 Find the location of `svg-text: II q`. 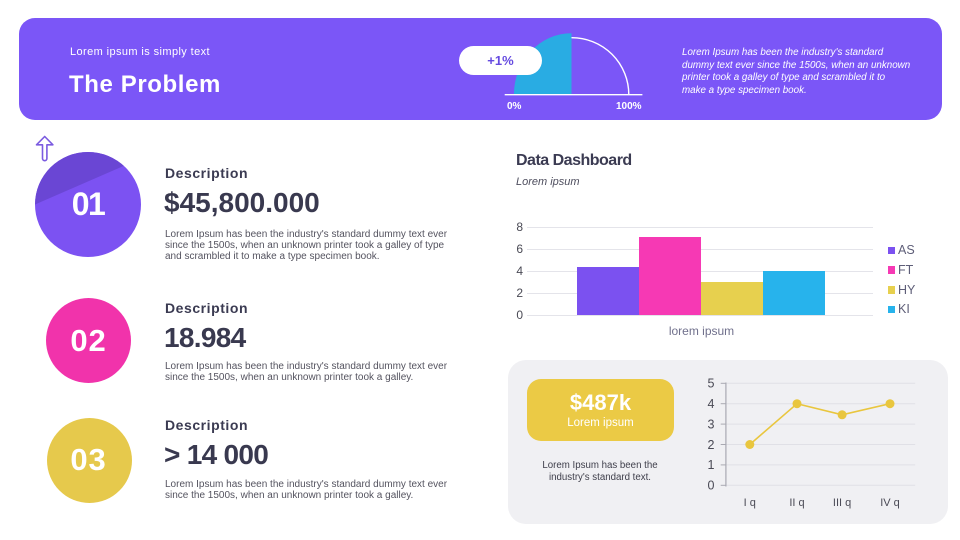

svg-text: II q is located at coordinates (796, 503).